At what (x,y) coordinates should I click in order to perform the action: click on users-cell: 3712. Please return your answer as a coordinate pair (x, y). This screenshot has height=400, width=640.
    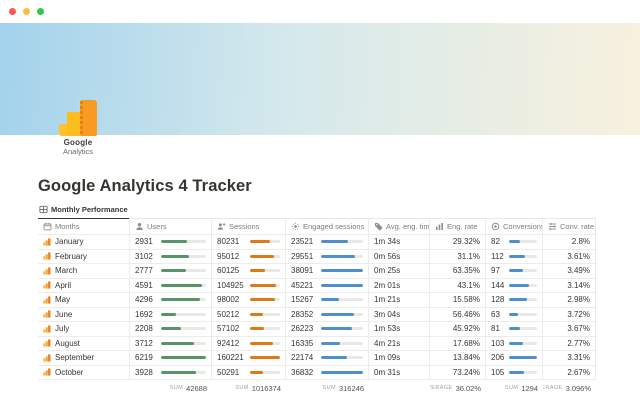
    Looking at the image, I should click on (171, 343).